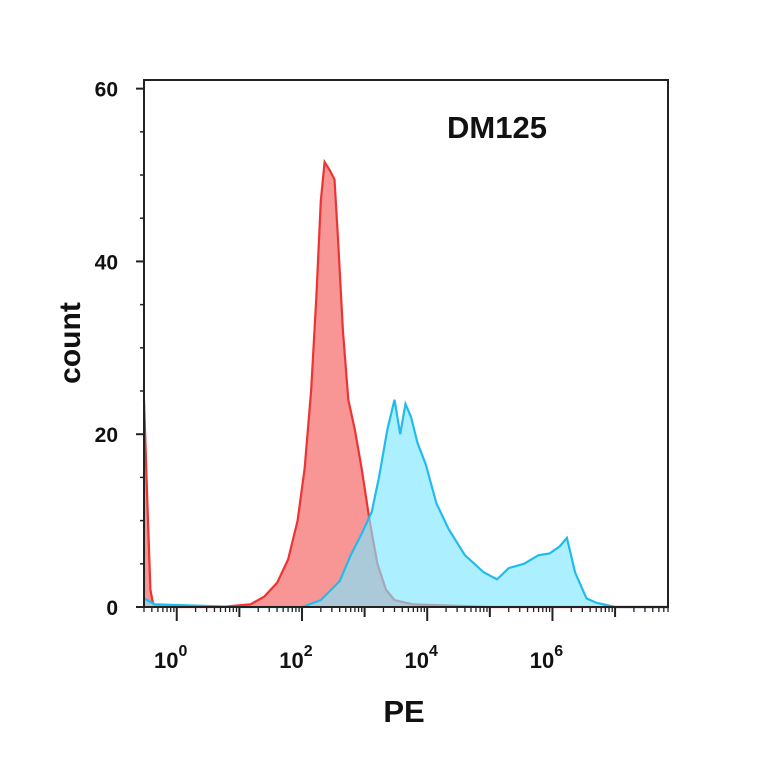 The width and height of the screenshot is (764, 764). What do you see at coordinates (70, 343) in the screenshot?
I see `y-axis-label: count` at bounding box center [70, 343].